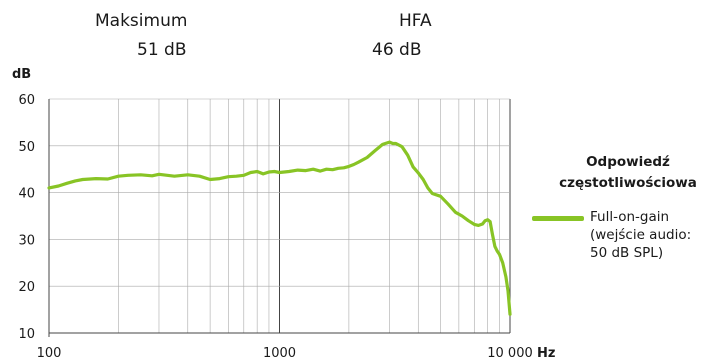 The width and height of the screenshot is (711, 363). Describe the element at coordinates (26, 287) in the screenshot. I see `y-tick-label: 20` at that location.